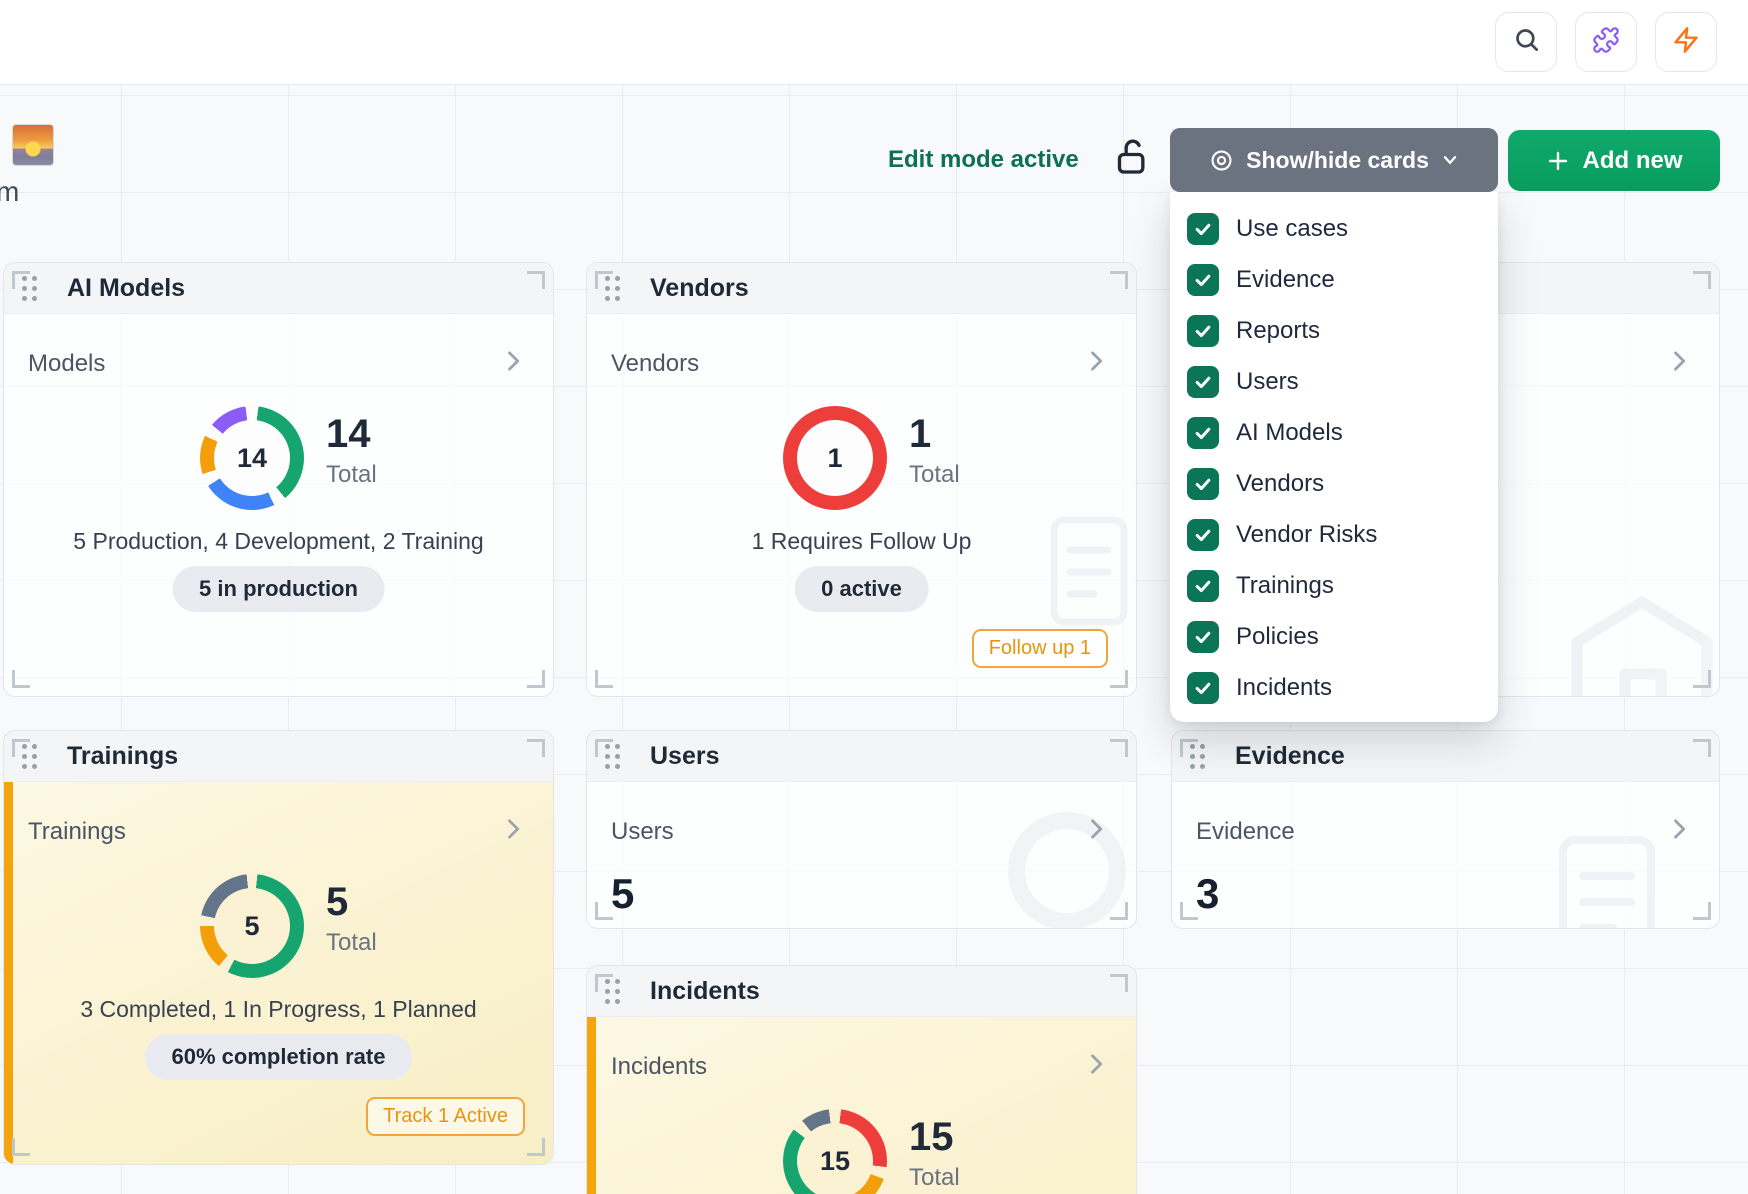 The image size is (1748, 1194). I want to click on dropdown-item: Trainings, so click(1334, 585).